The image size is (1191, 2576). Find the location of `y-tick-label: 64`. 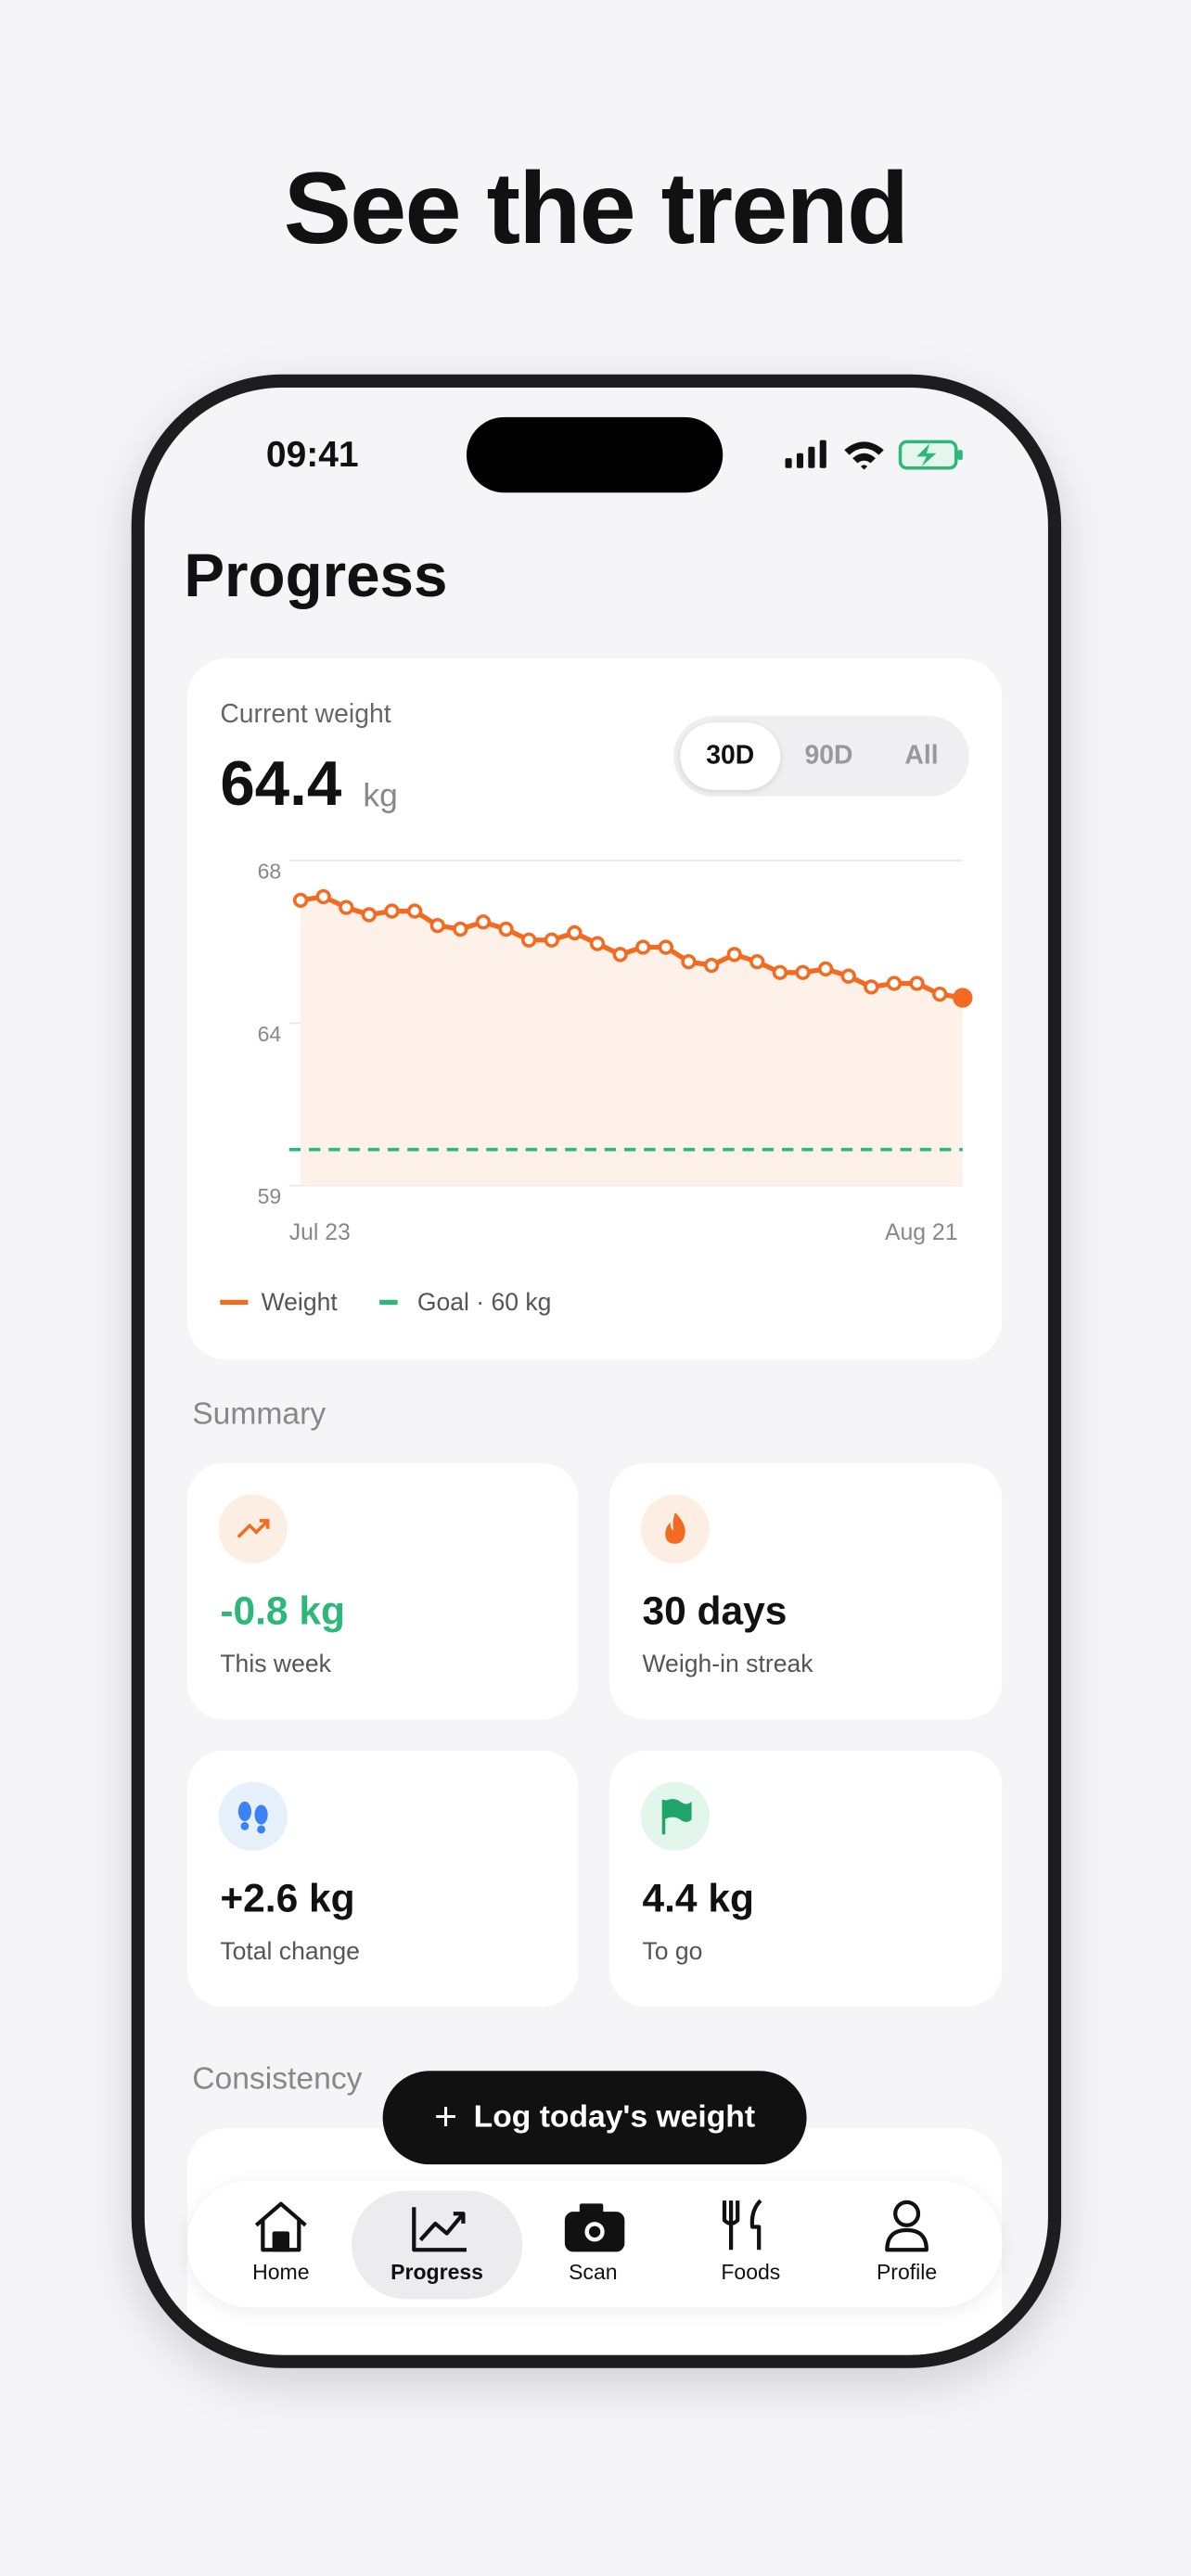

y-tick-label: 64 is located at coordinates (270, 1034).